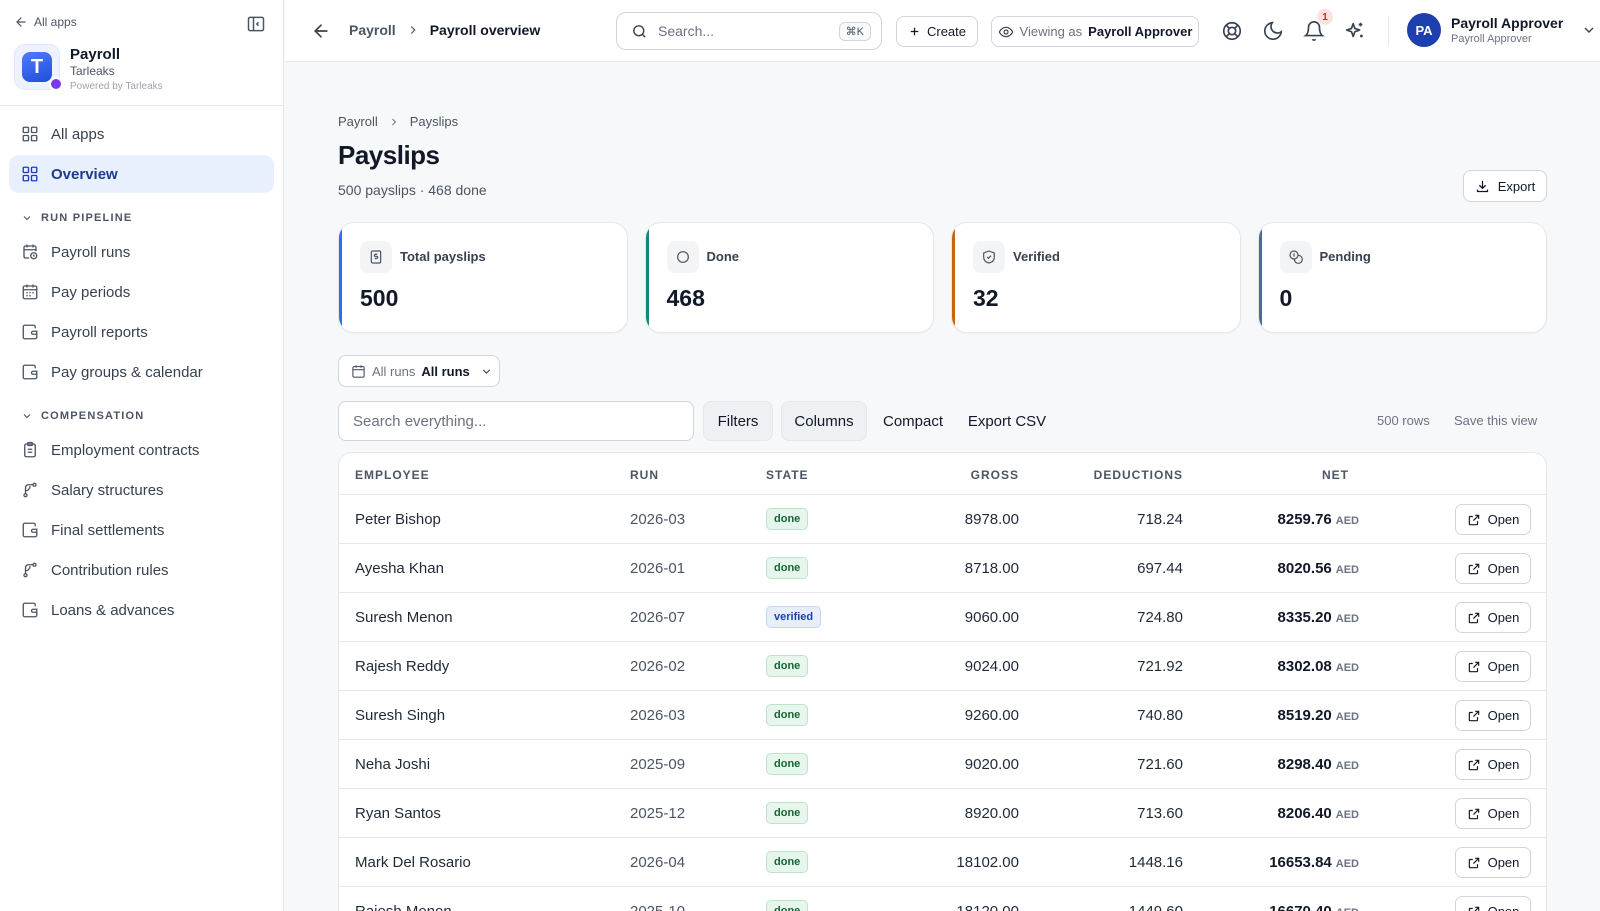 The image size is (1600, 911). Describe the element at coordinates (913, 421) in the screenshot. I see `compact-button: Compact` at that location.